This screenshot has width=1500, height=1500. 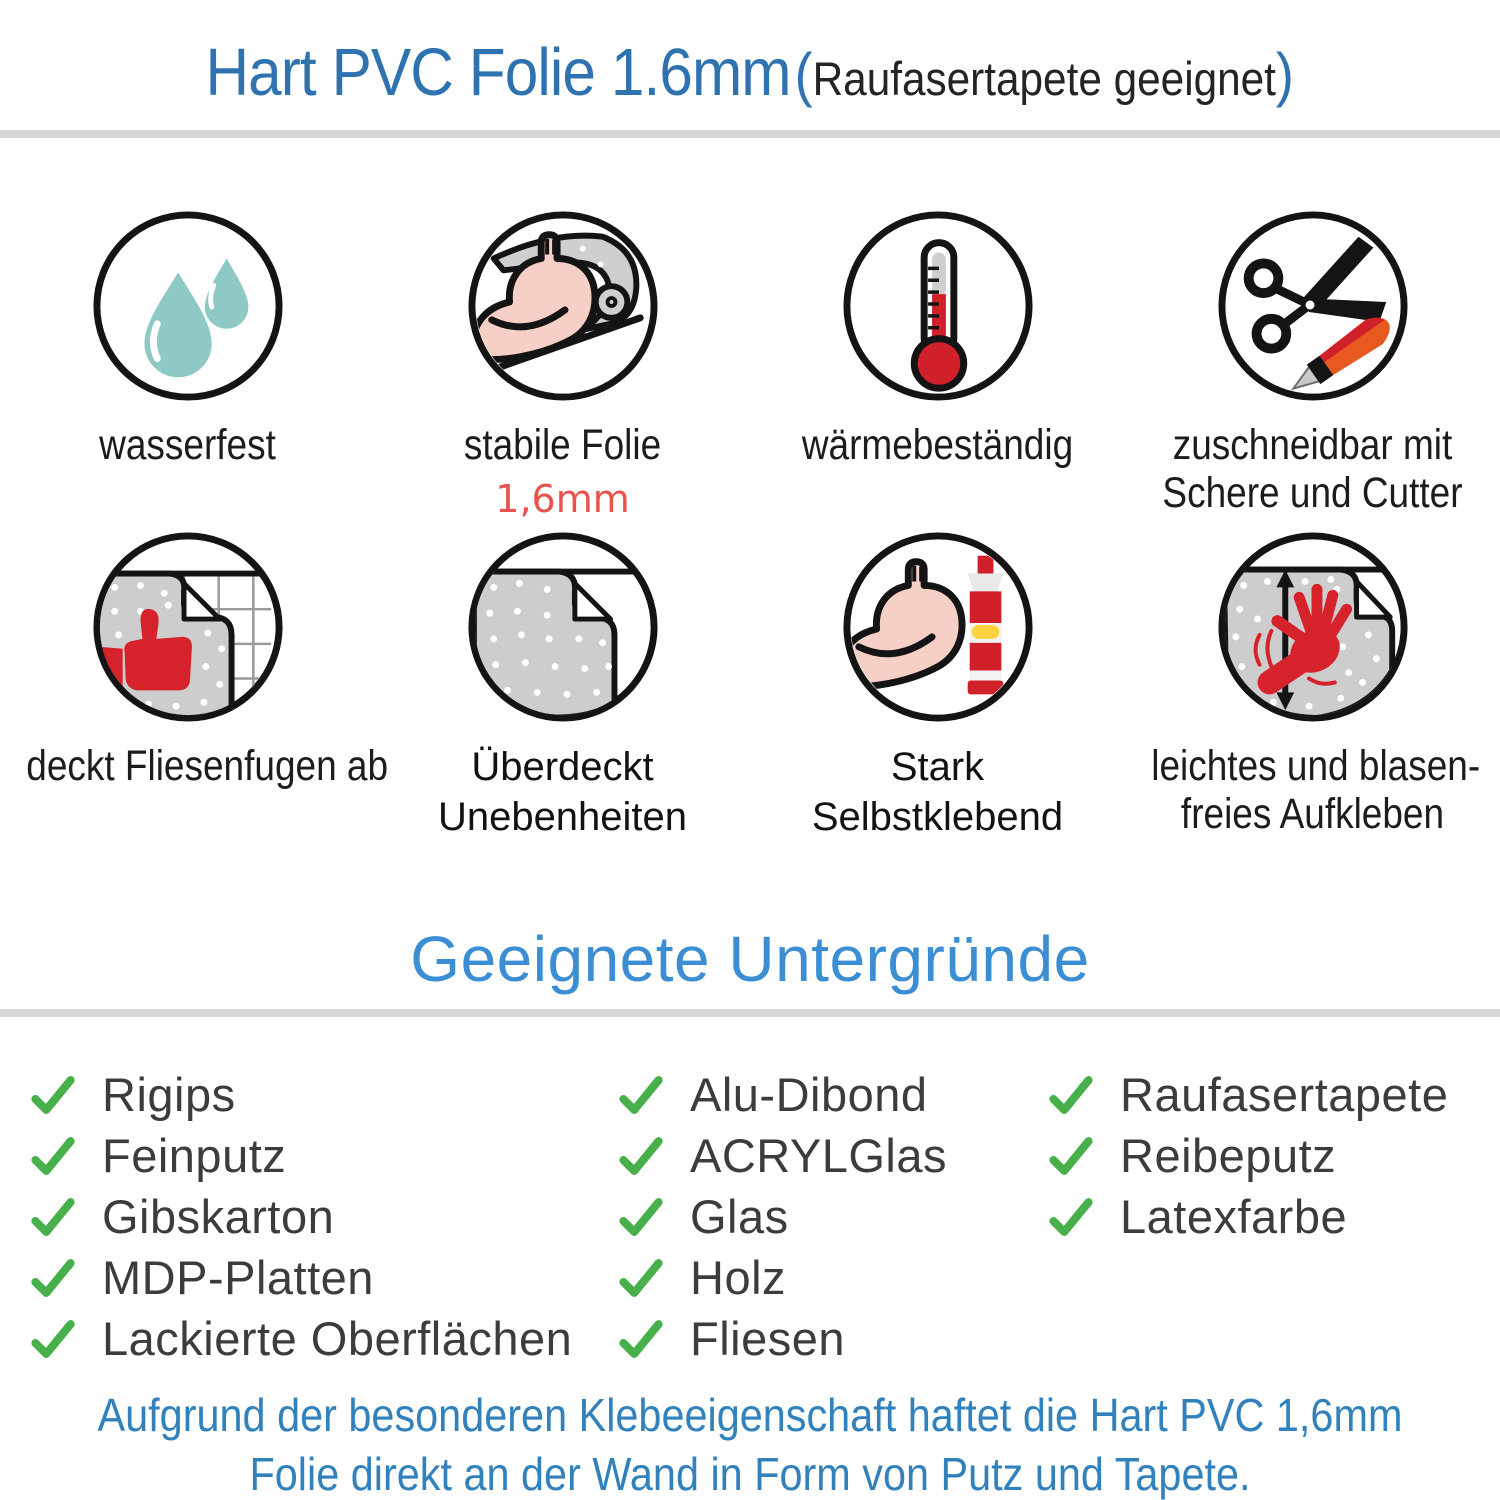 I want to click on feature-label: Überdeckt Unebenheiten, so click(x=562, y=792).